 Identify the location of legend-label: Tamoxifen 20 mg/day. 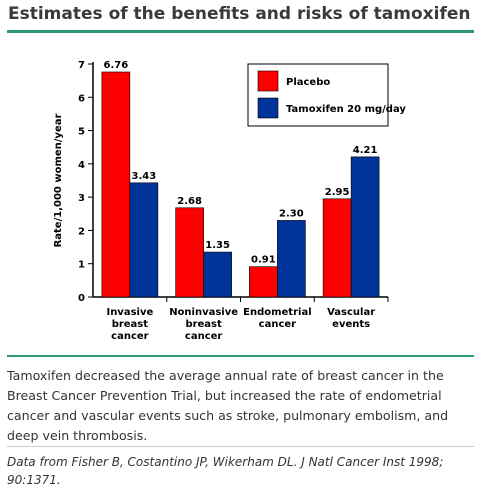
(346, 109).